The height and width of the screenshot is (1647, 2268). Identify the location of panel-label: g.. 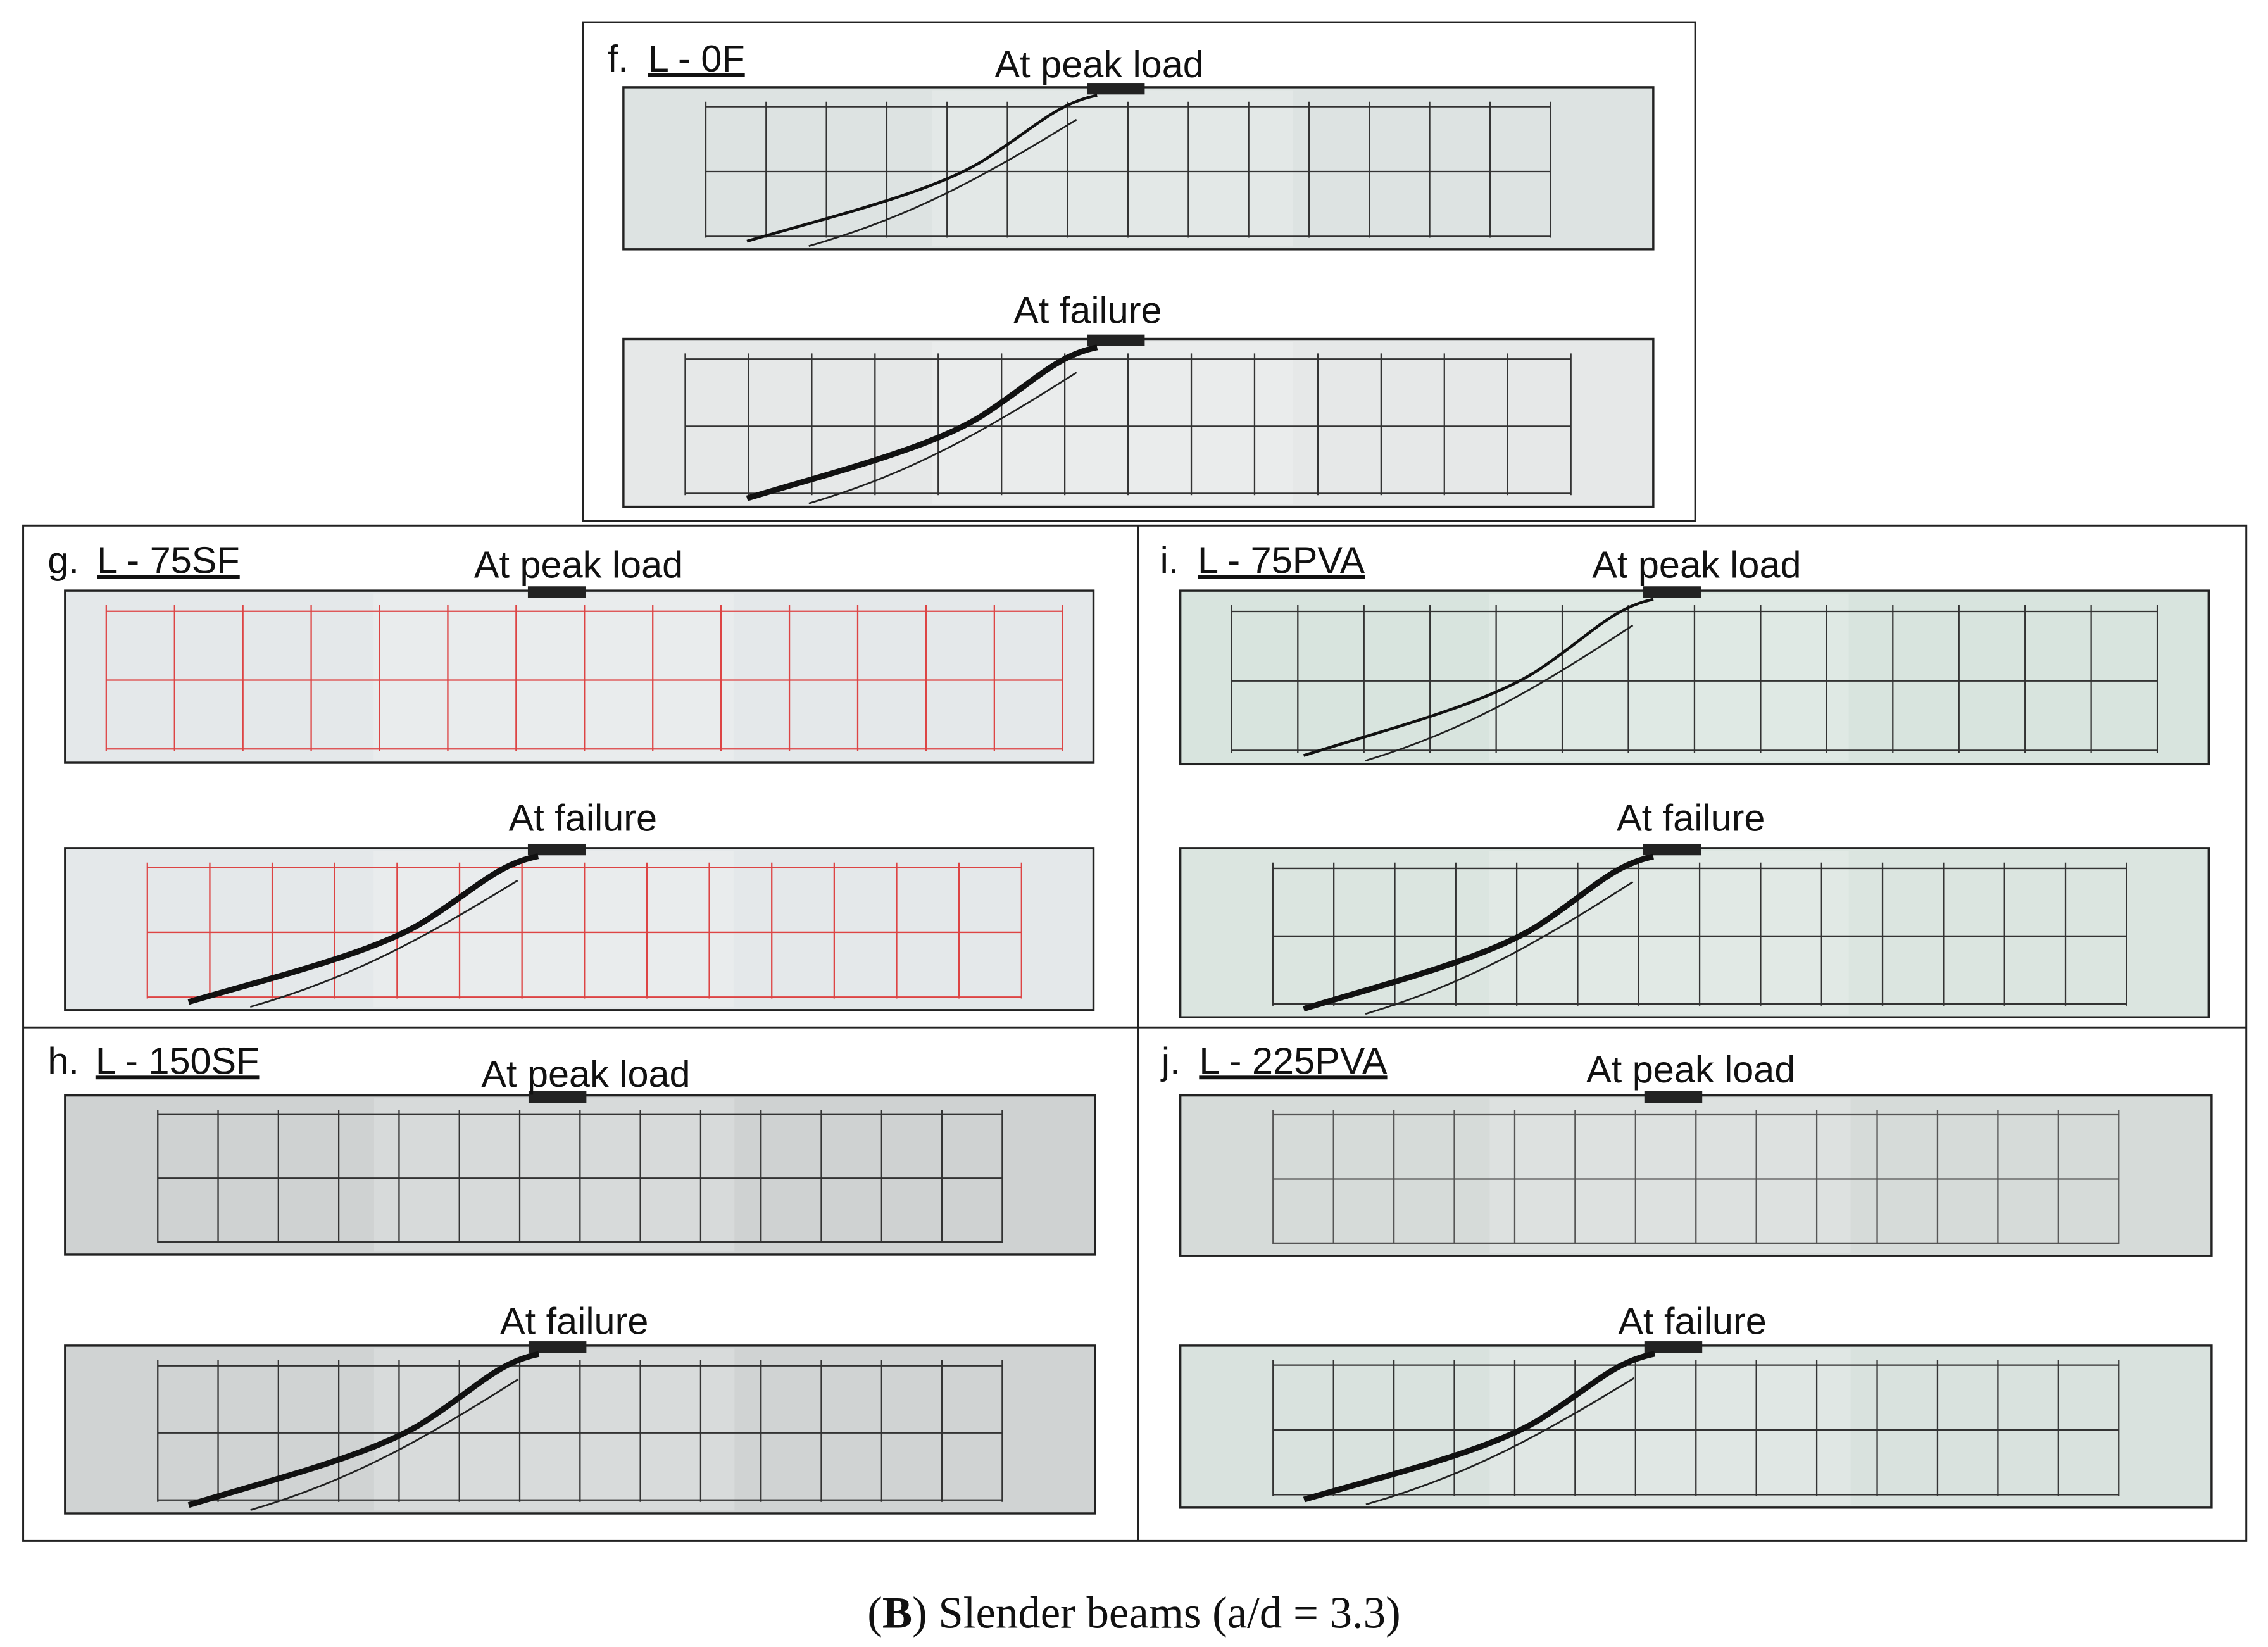
(63, 560).